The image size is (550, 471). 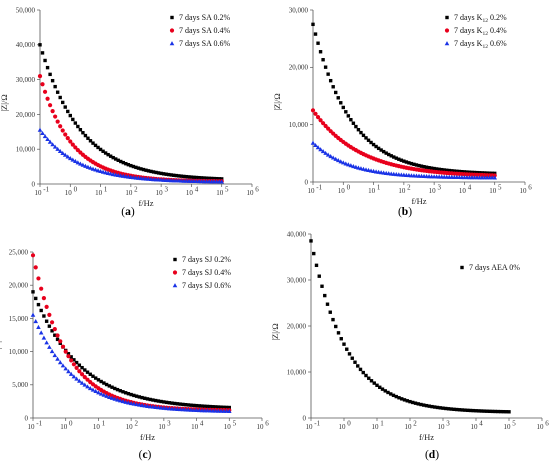 What do you see at coordinates (530, 188) in the screenshot?
I see `x-tick-exponent: 6` at bounding box center [530, 188].